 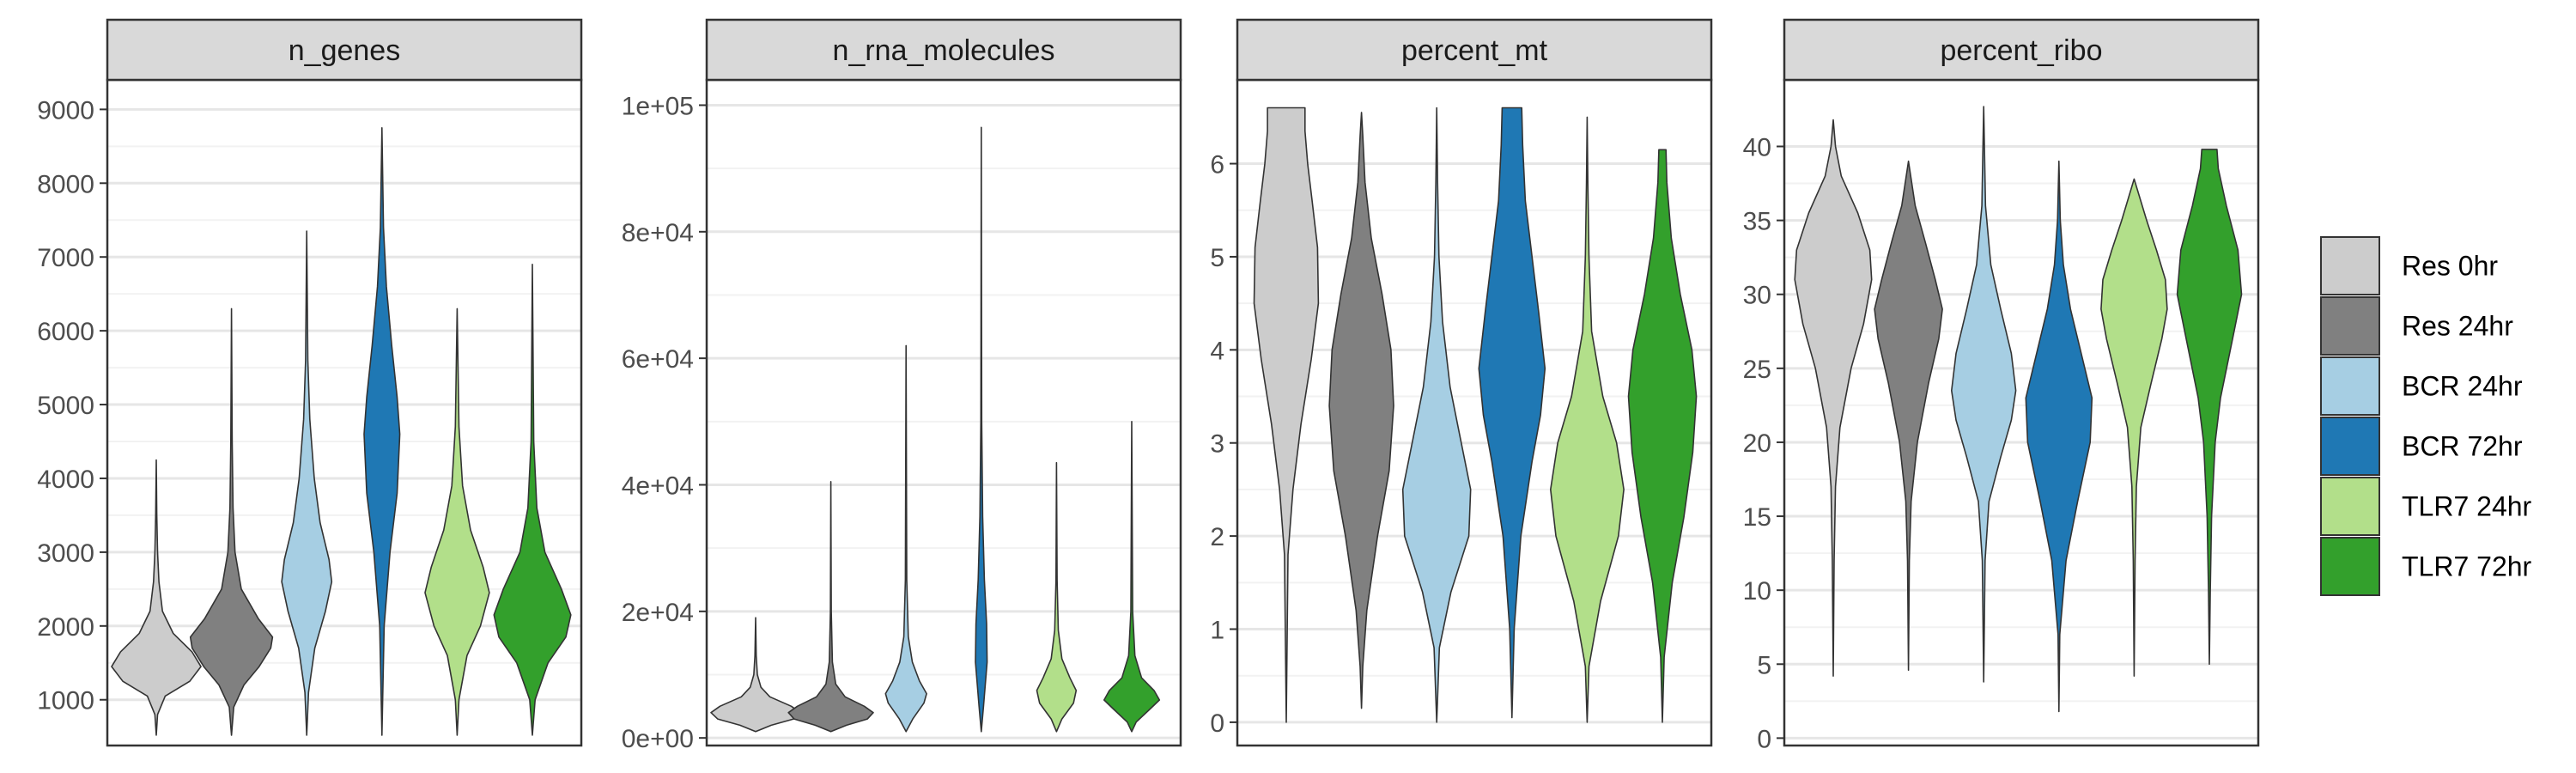 What do you see at coordinates (66, 480) in the screenshot?
I see `y-tick-label: 4000` at bounding box center [66, 480].